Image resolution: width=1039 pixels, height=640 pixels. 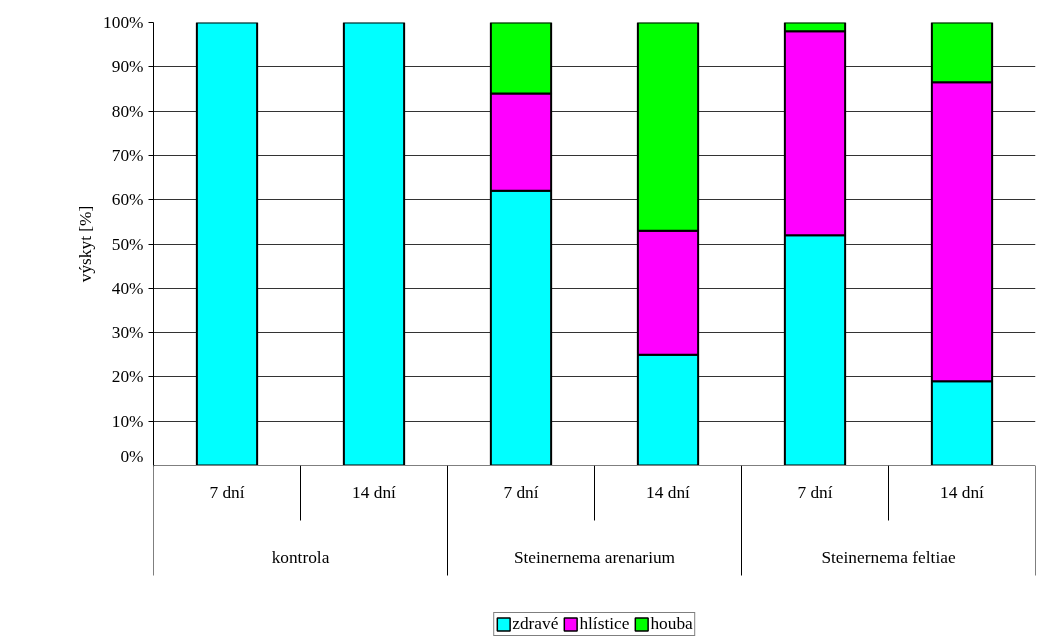 What do you see at coordinates (300, 557) in the screenshot?
I see `text: kontrola` at bounding box center [300, 557].